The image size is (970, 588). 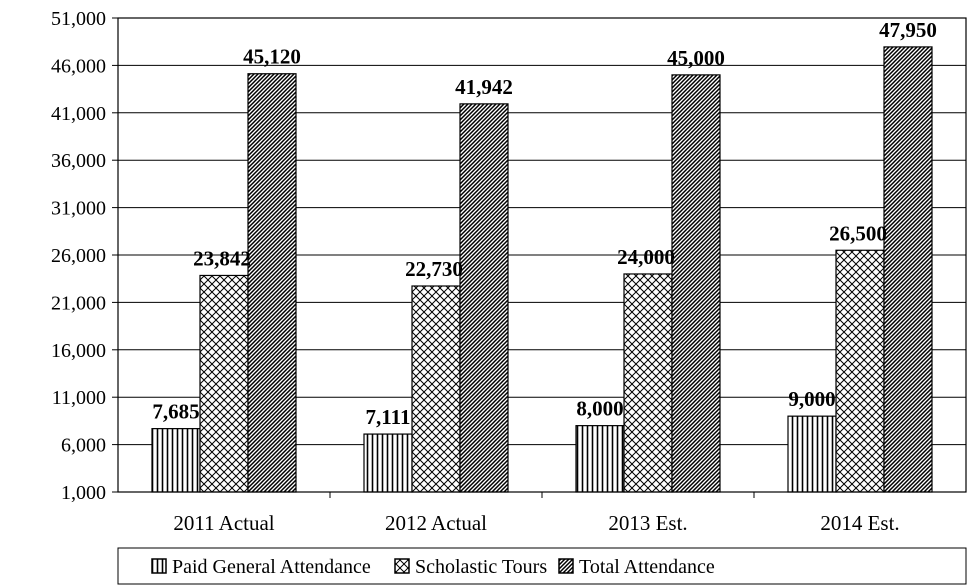 I want to click on y-tick-label: 41,000, so click(x=78, y=114).